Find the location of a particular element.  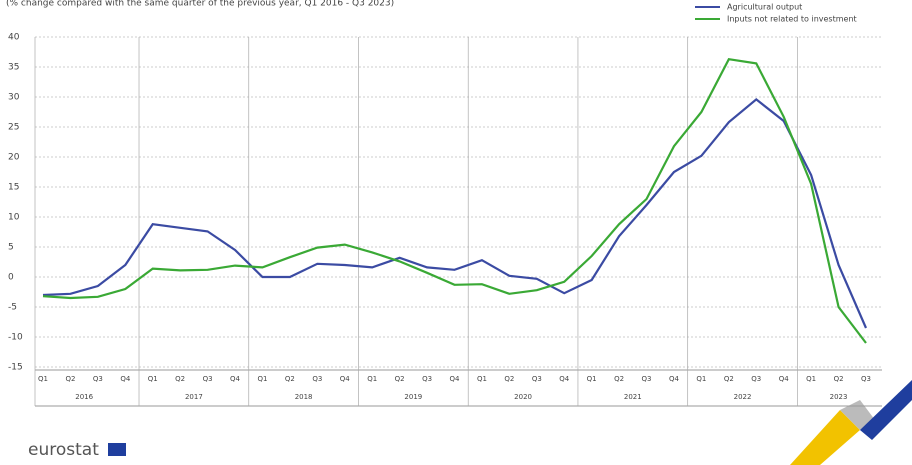

year-label: 2018 is located at coordinates (304, 397).